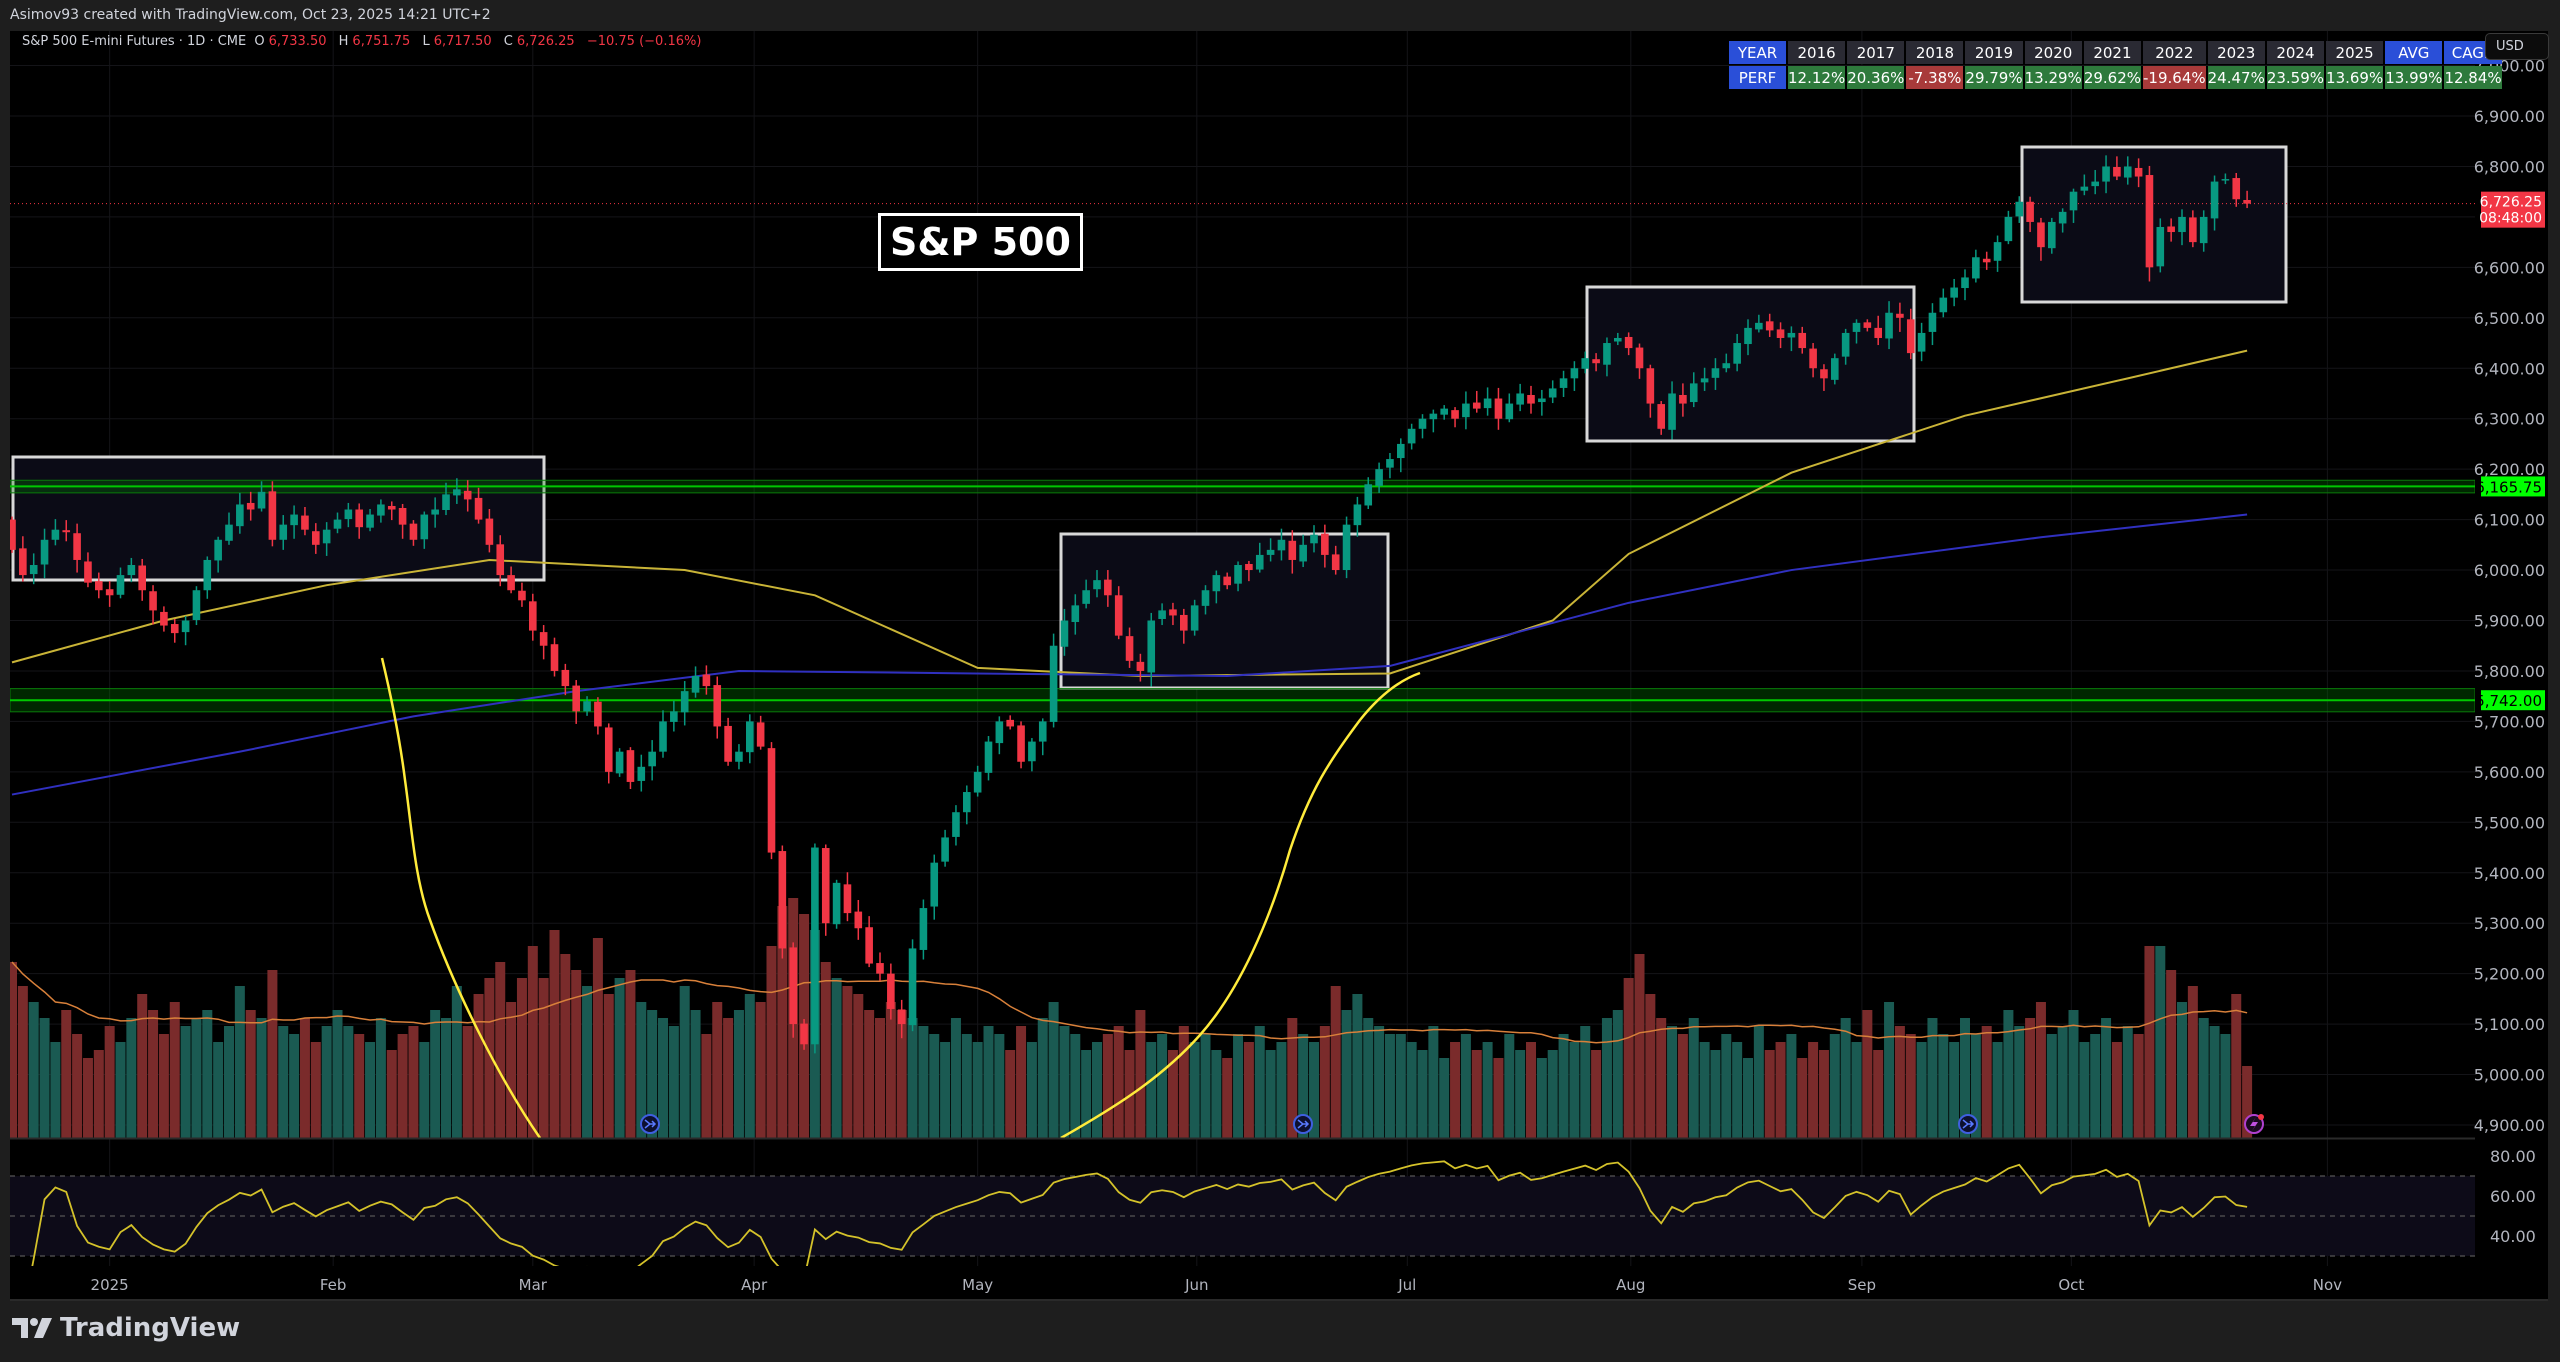 The height and width of the screenshot is (1362, 2560). What do you see at coordinates (1968, 1124) in the screenshot?
I see `dividend-event-icon` at bounding box center [1968, 1124].